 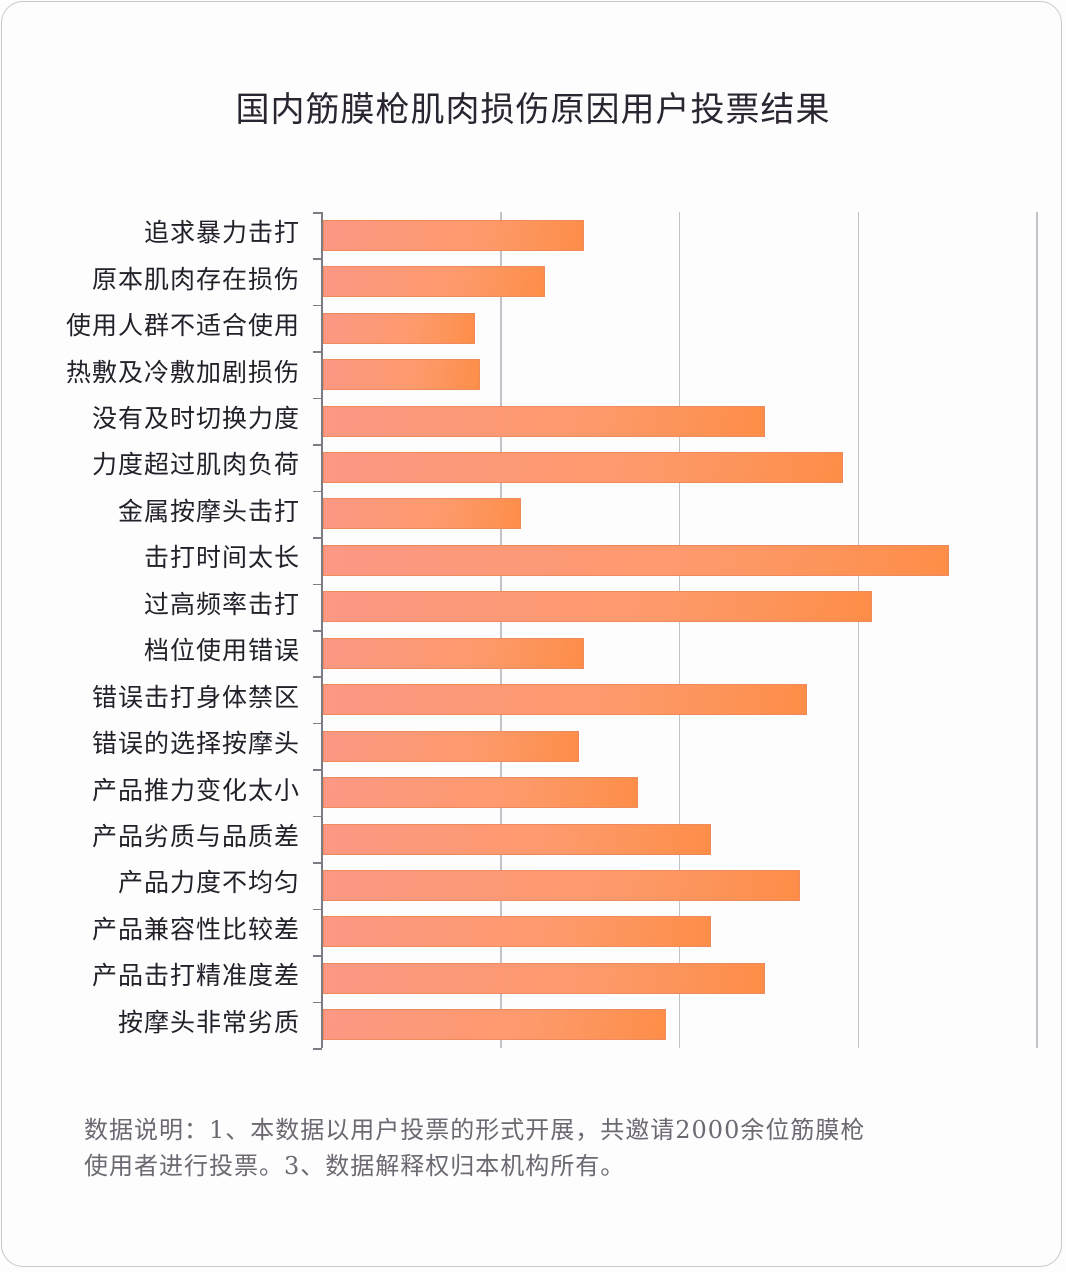 What do you see at coordinates (221, 558) in the screenshot?
I see `category-label: 击打时间太长` at bounding box center [221, 558].